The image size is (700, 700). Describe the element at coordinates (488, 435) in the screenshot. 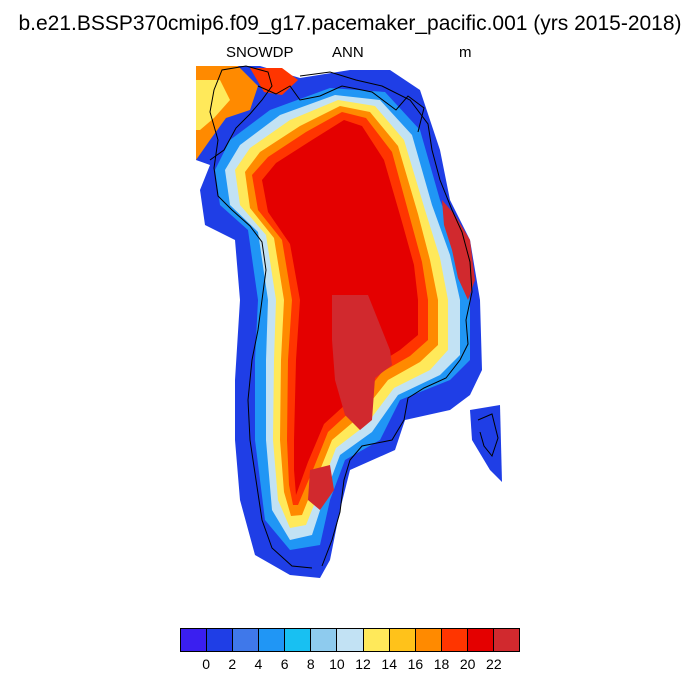

I see `coastline-island` at that location.